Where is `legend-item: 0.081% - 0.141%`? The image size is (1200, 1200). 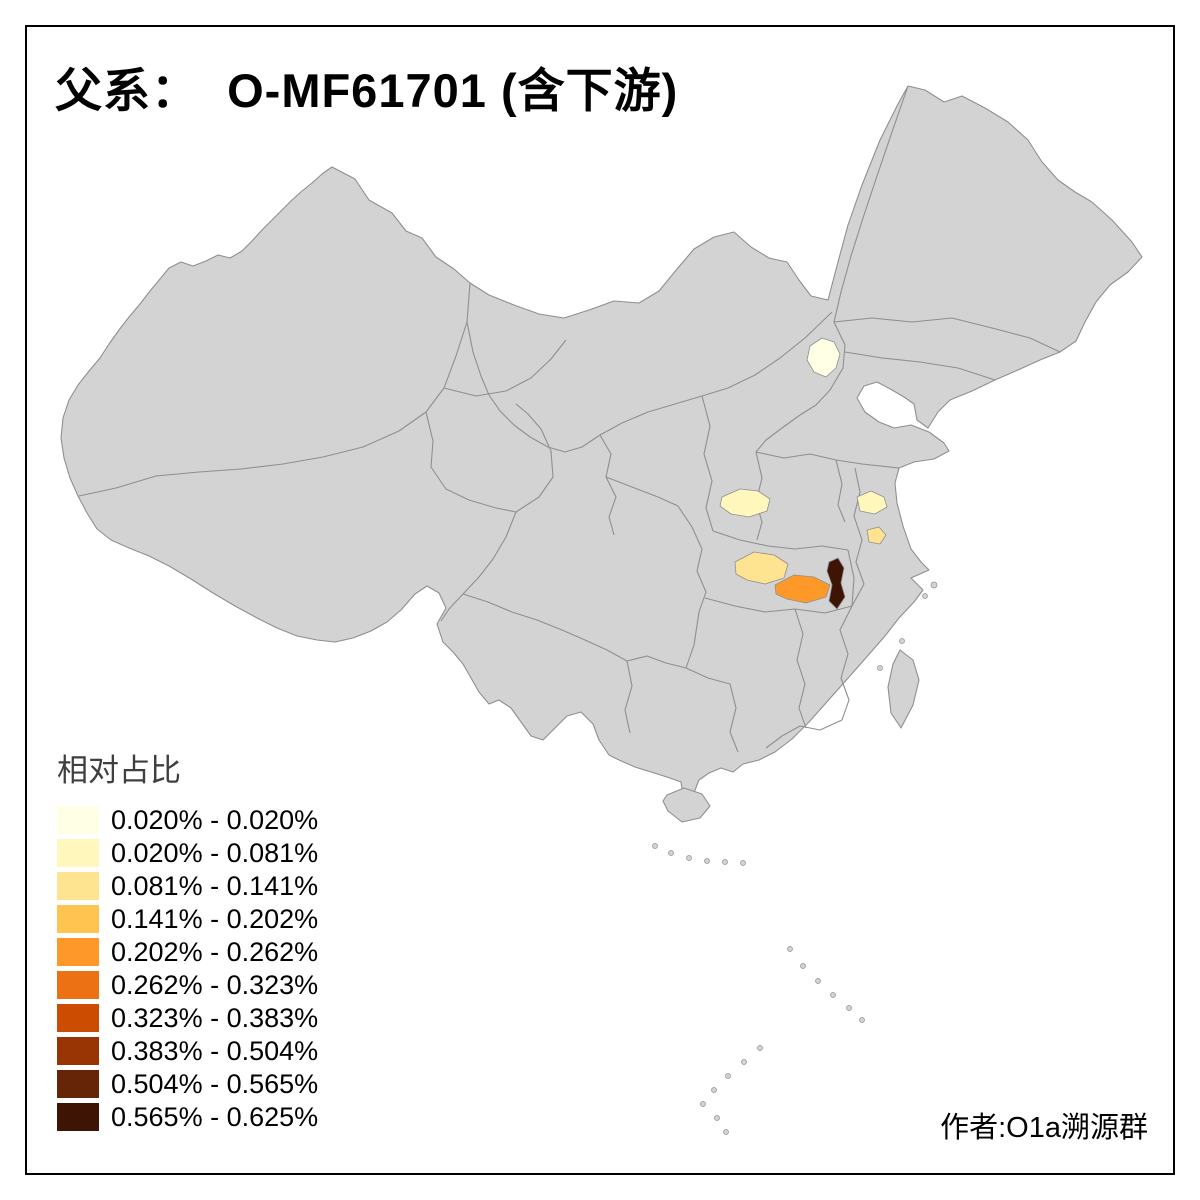 legend-item: 0.081% - 0.141% is located at coordinates (188, 885).